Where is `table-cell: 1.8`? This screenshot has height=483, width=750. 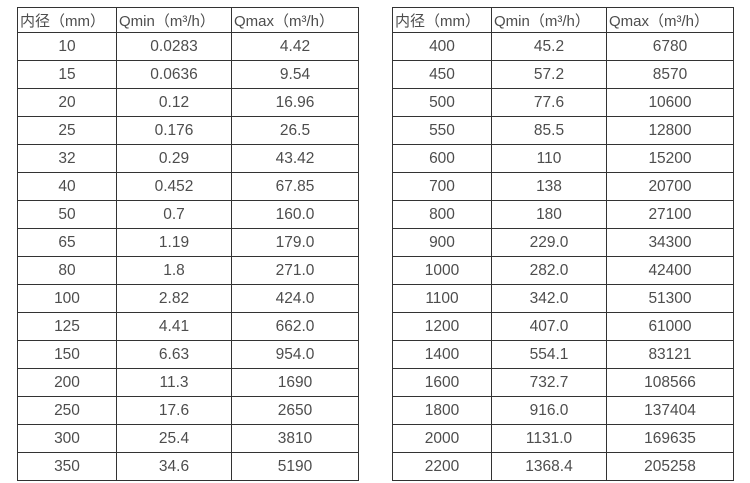 table-cell: 1.8 is located at coordinates (174, 270).